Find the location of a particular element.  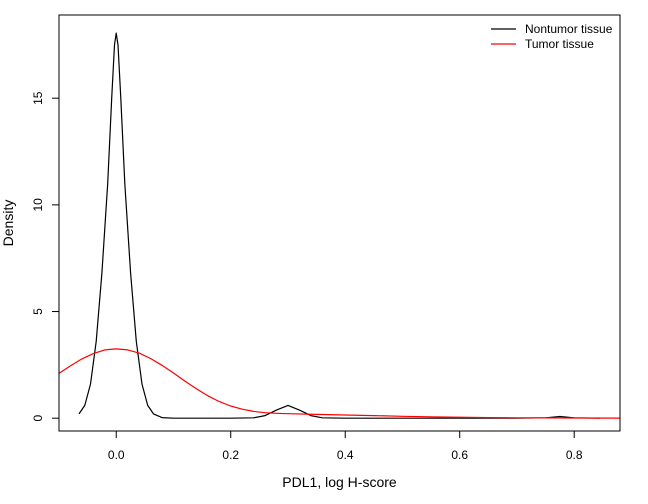

x-tick-label: 0.4 is located at coordinates (345, 455).